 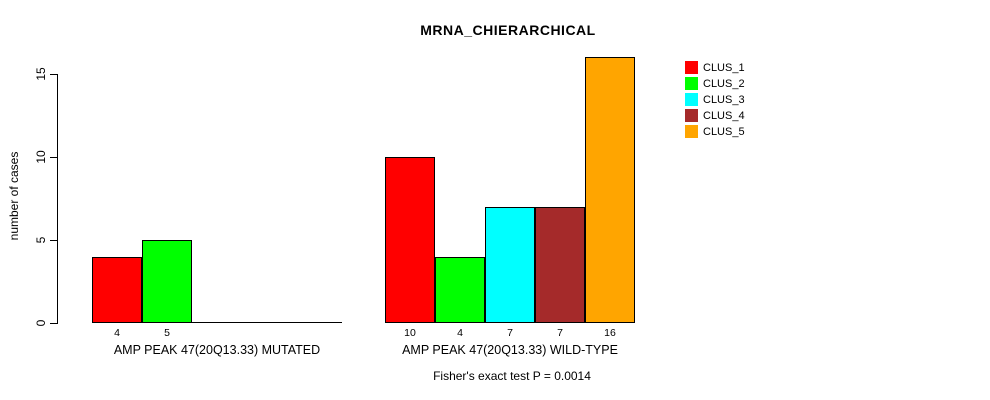 I want to click on y-tick-label: 10, so click(x=41, y=157).